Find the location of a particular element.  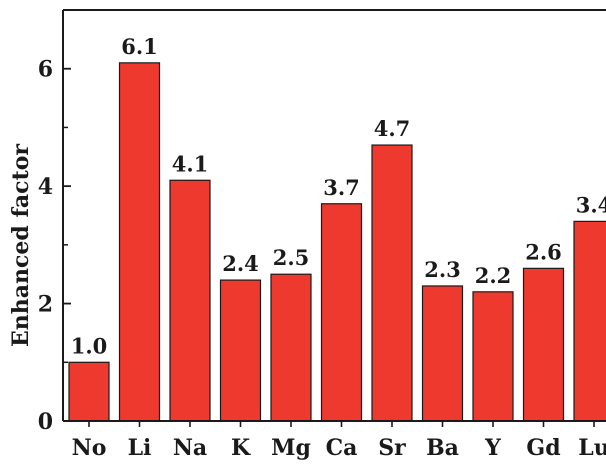

x-tick-label-na: Na is located at coordinates (190, 448).